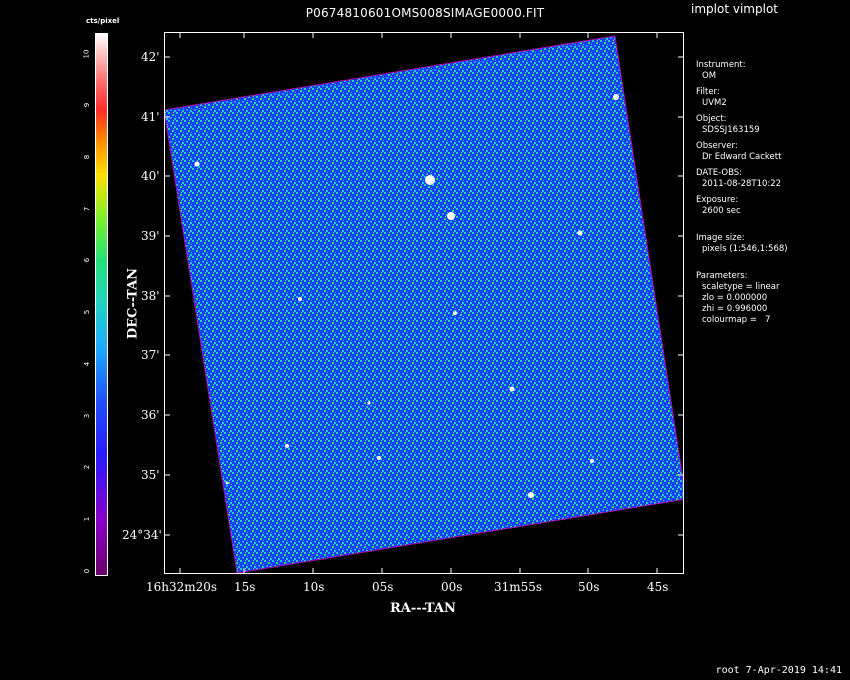  What do you see at coordinates (714, 103) in the screenshot?
I see `filter-value: UVM2` at bounding box center [714, 103].